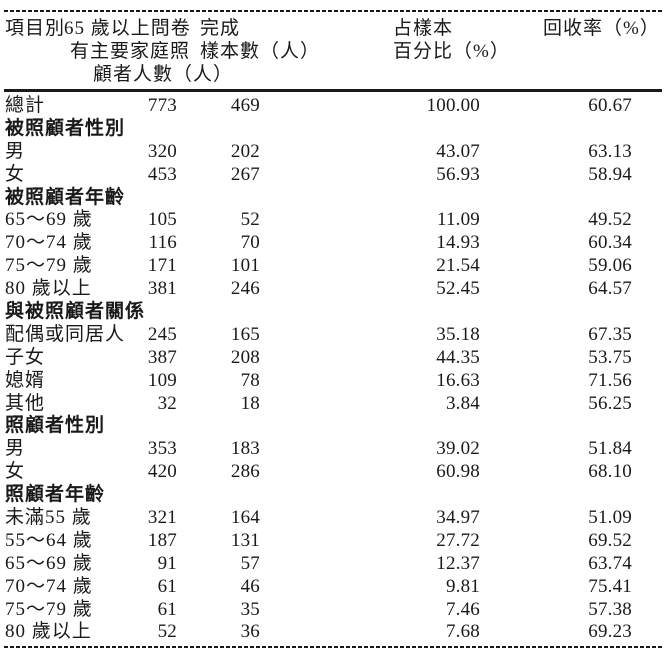 The height and width of the screenshot is (663, 669). Describe the element at coordinates (167, 403) in the screenshot. I see `cell-surveyed: 32` at that location.